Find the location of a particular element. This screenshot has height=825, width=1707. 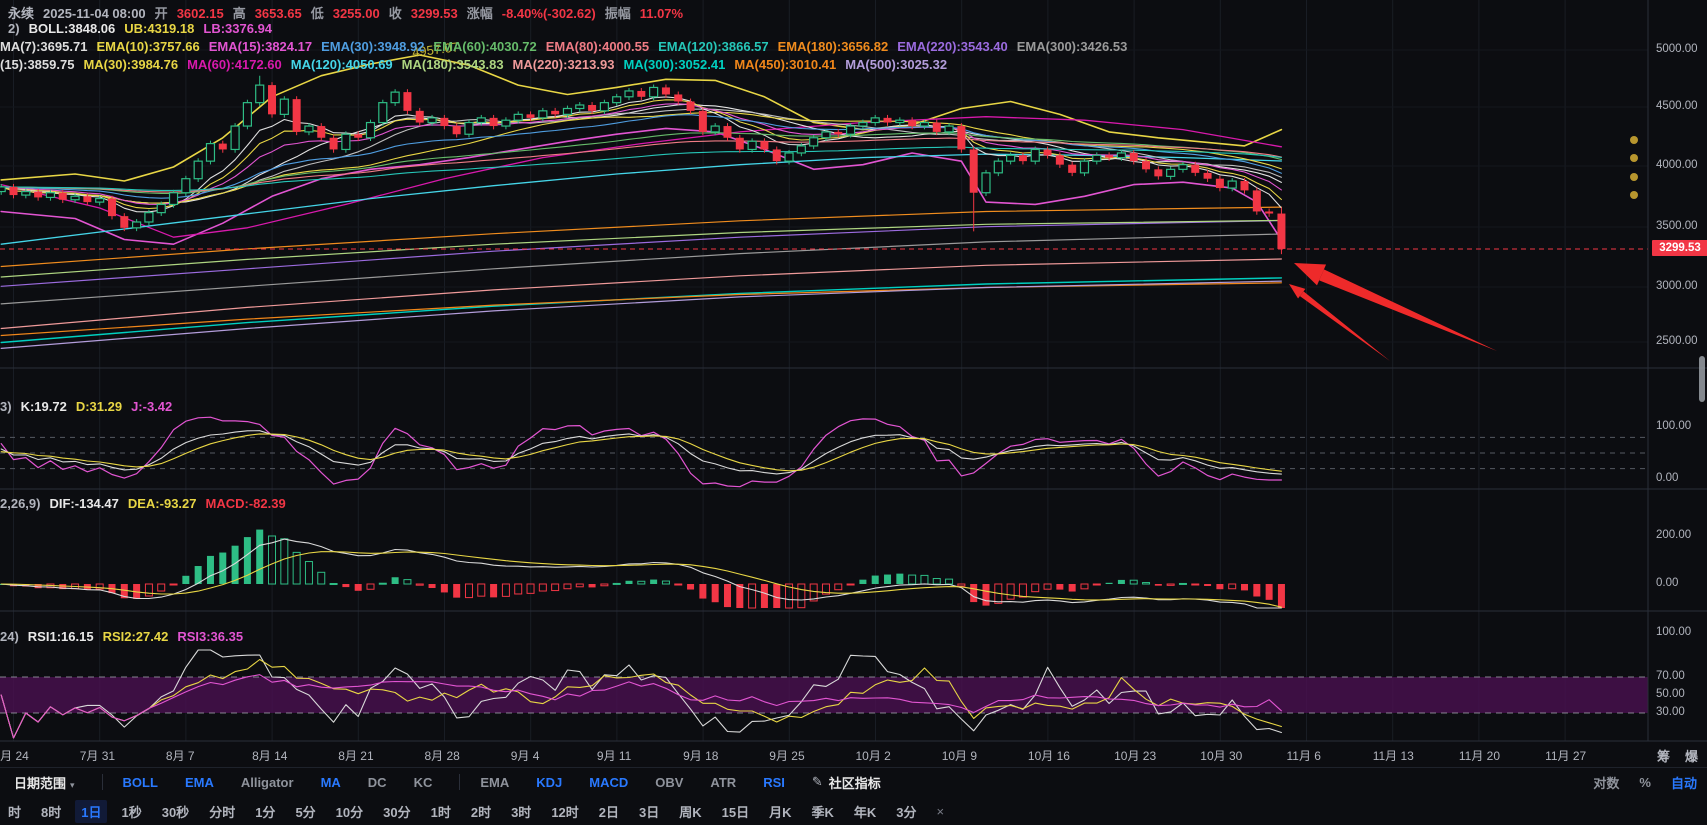

axis-tick-label: 30.00 is located at coordinates (1670, 712).